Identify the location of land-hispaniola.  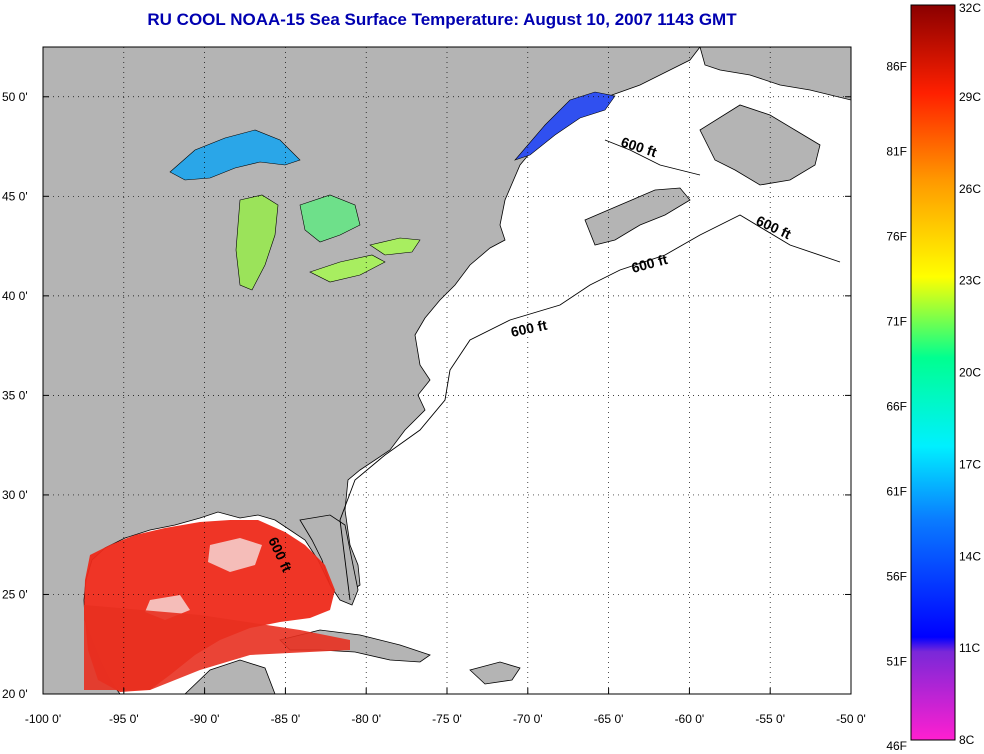
(495, 673).